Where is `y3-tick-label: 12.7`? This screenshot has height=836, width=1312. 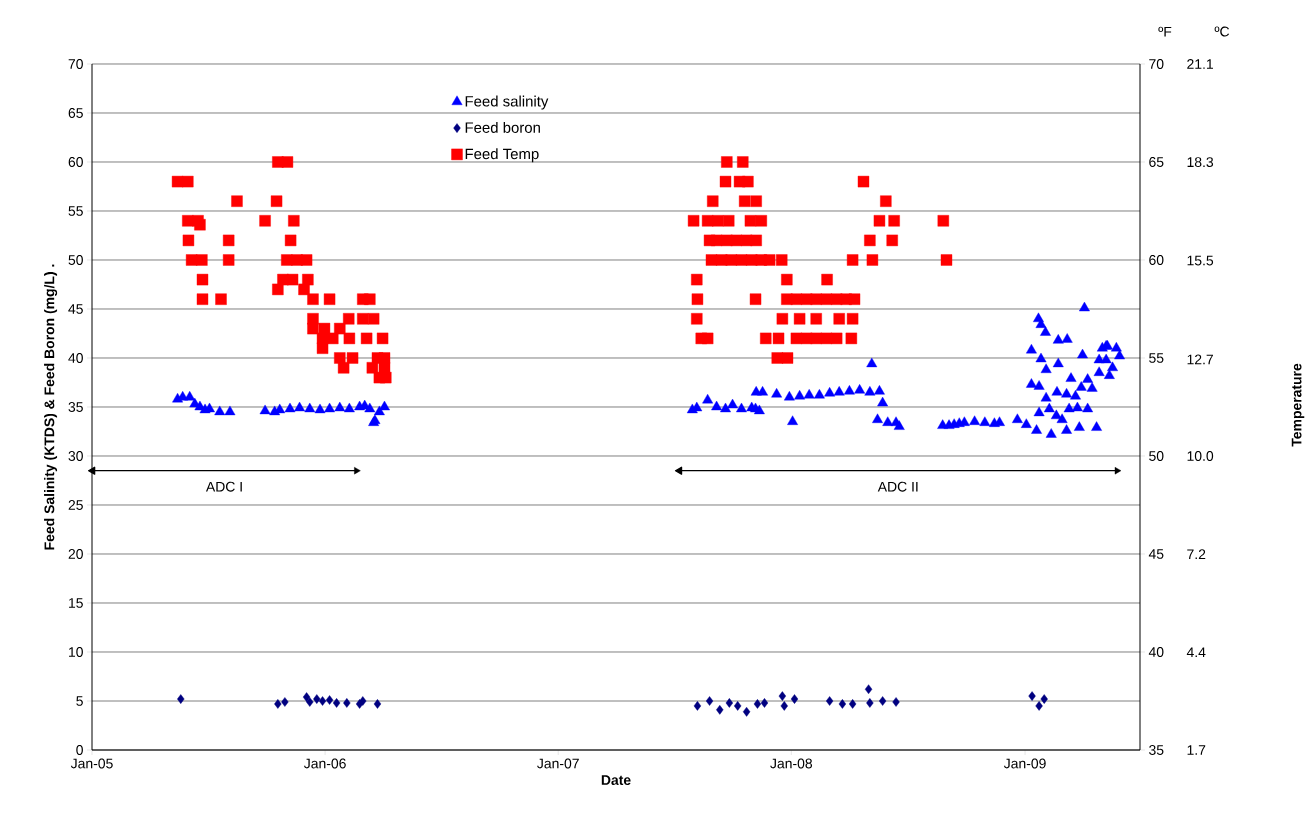 y3-tick-label: 12.7 is located at coordinates (1200, 359).